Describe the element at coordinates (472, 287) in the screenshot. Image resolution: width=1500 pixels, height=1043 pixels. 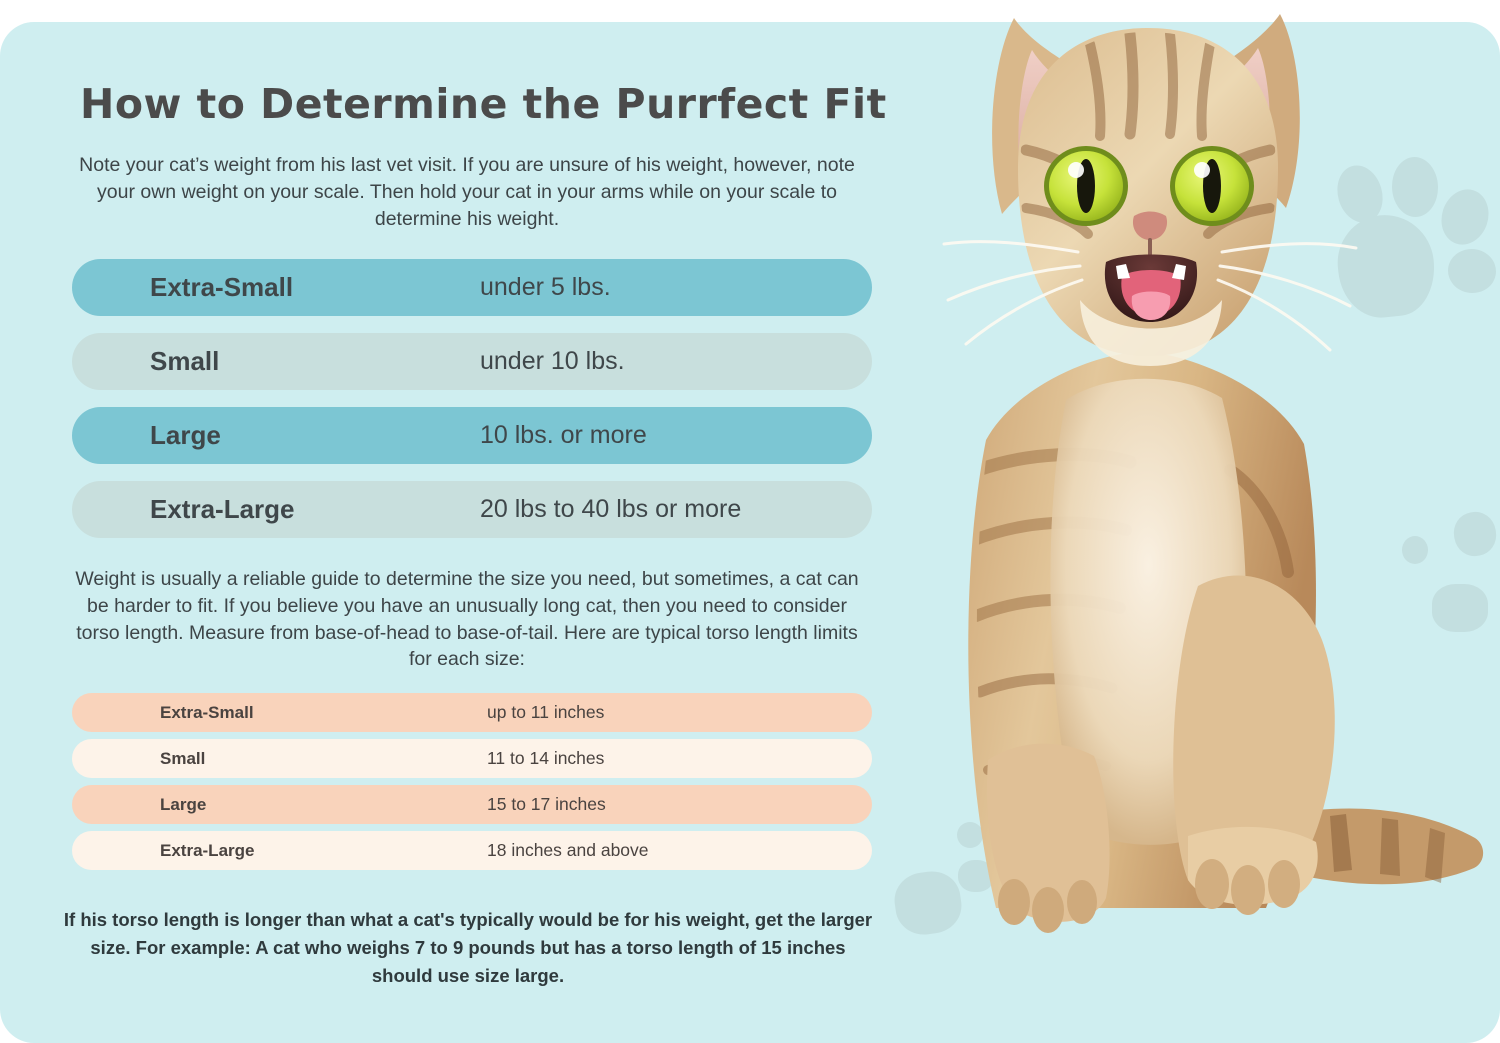
I see `table-row: Extra-Small under 5 lbs.` at that location.